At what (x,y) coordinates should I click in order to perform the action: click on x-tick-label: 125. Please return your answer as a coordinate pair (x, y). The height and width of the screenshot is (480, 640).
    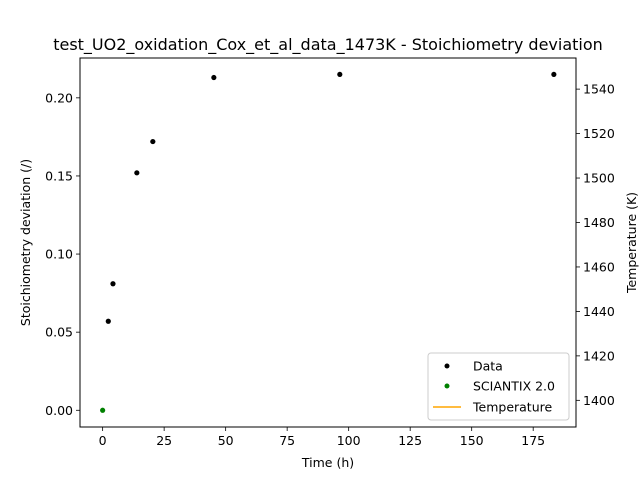
    Looking at the image, I should click on (410, 440).